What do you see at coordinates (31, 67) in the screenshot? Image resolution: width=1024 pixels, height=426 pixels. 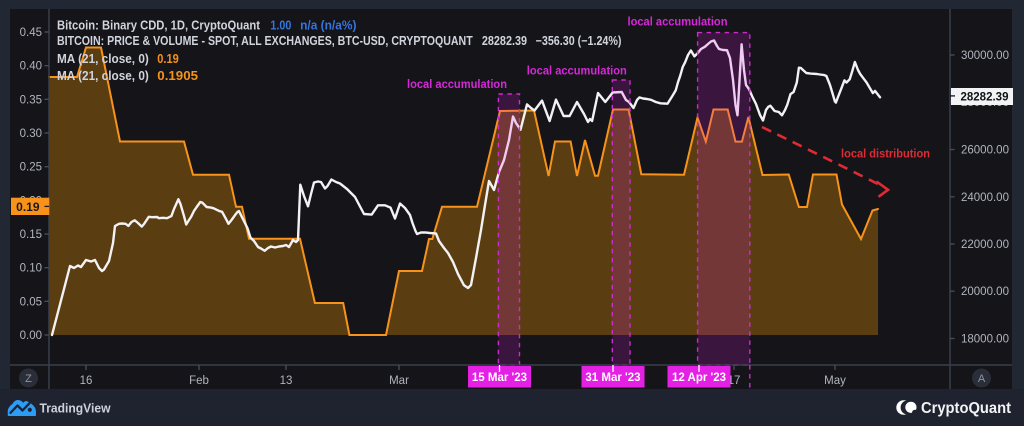 I see `svg-text: 0.40` at bounding box center [31, 67].